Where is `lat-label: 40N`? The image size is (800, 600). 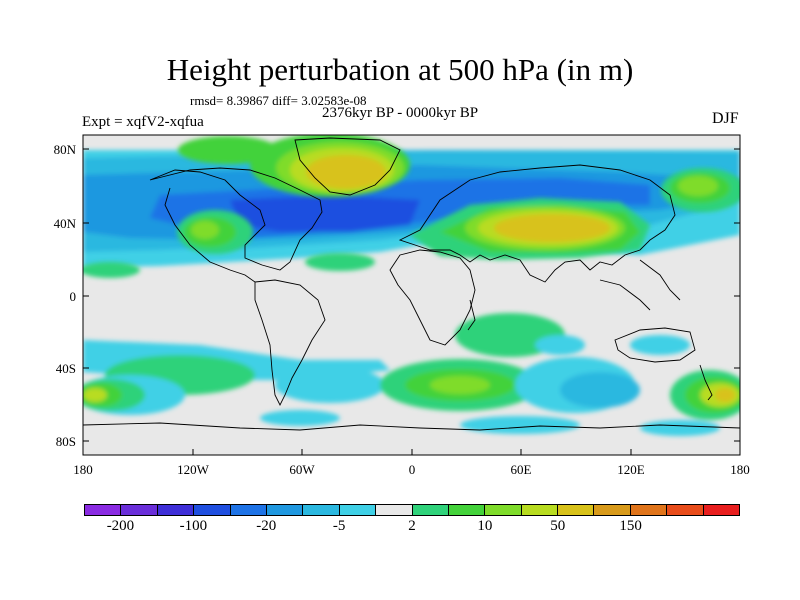 lat-label: 40N is located at coordinates (65, 223).